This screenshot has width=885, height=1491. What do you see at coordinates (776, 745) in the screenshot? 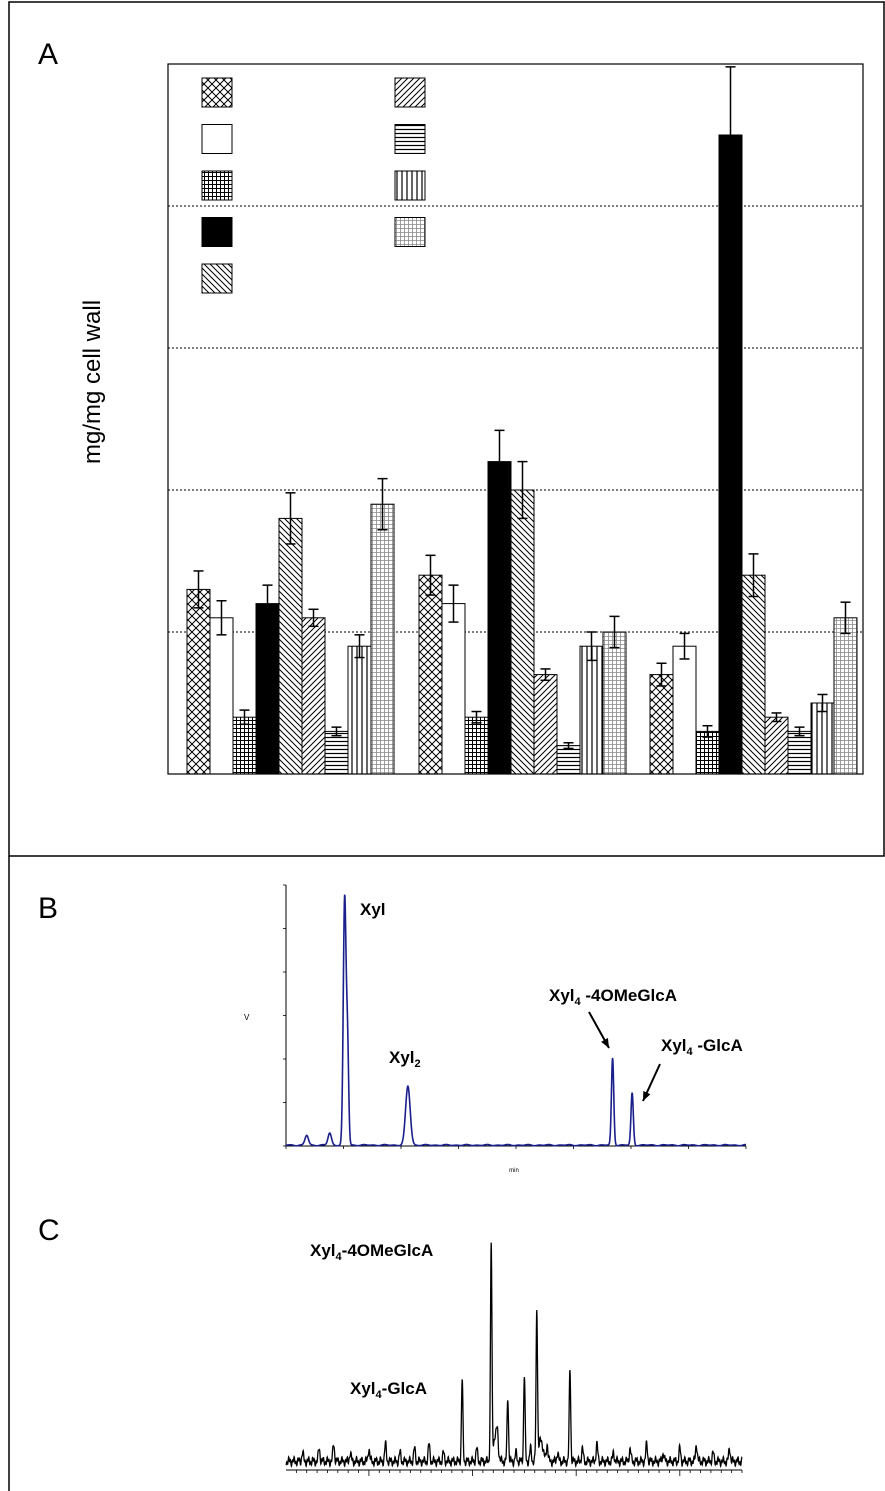
I see `bar-glca-mature` at bounding box center [776, 745].